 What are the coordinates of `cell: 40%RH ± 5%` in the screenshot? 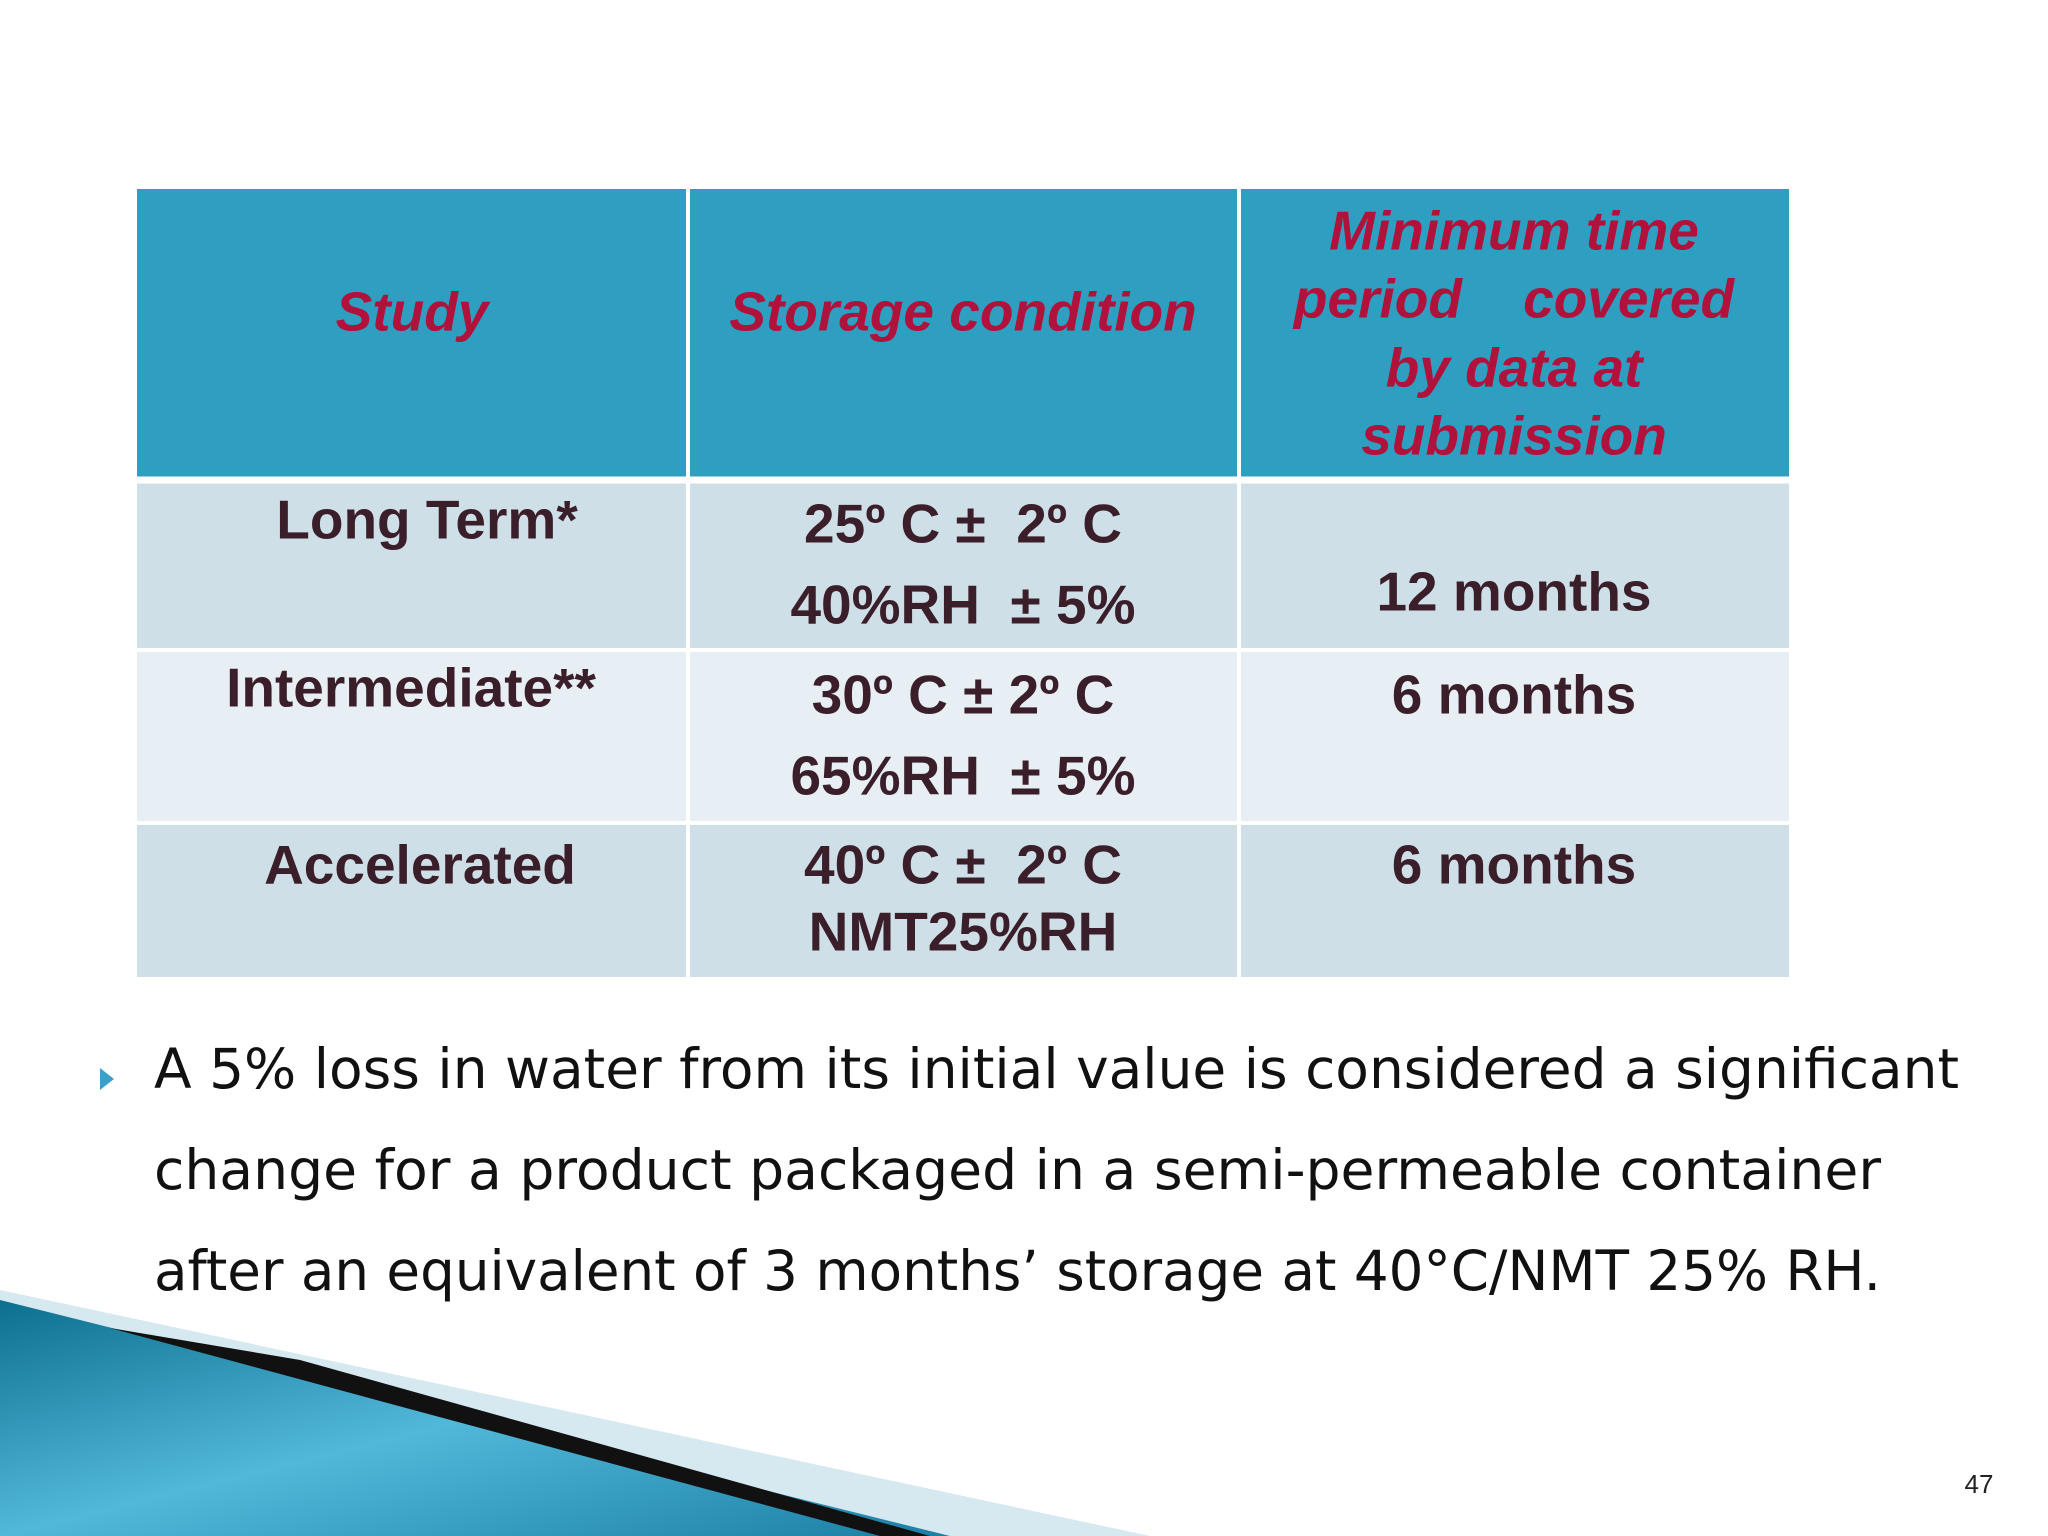 It's located at (962, 605).